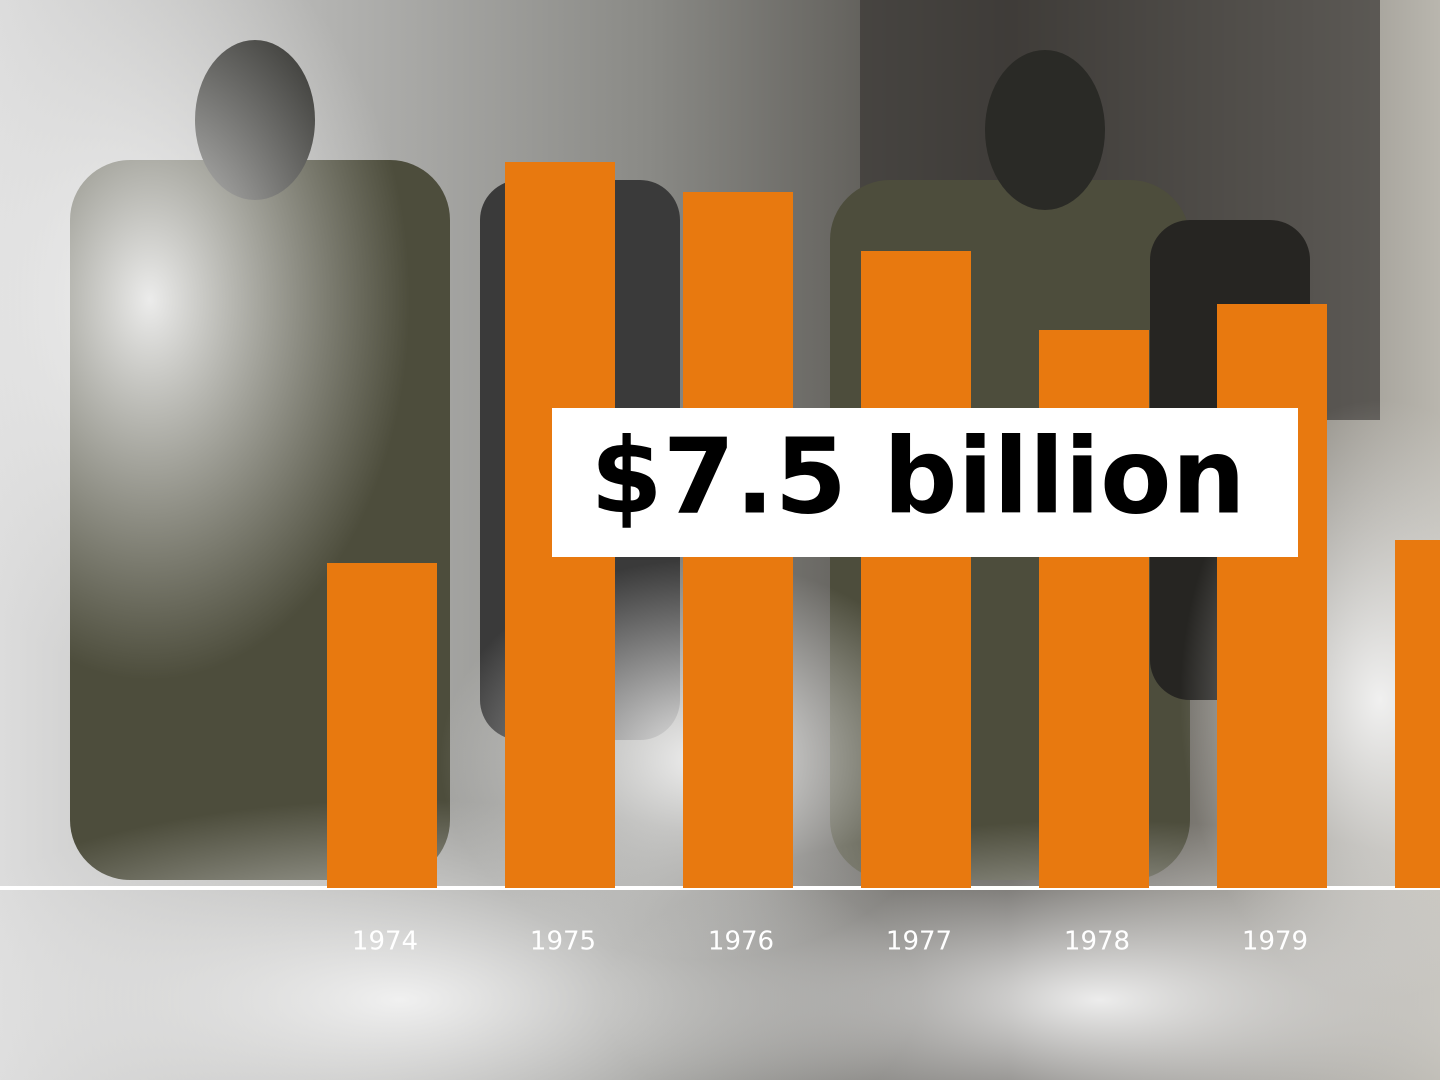 The image size is (1440, 1080). Describe the element at coordinates (1097, 942) in the screenshot. I see `x-tick-label: 1978` at that location.